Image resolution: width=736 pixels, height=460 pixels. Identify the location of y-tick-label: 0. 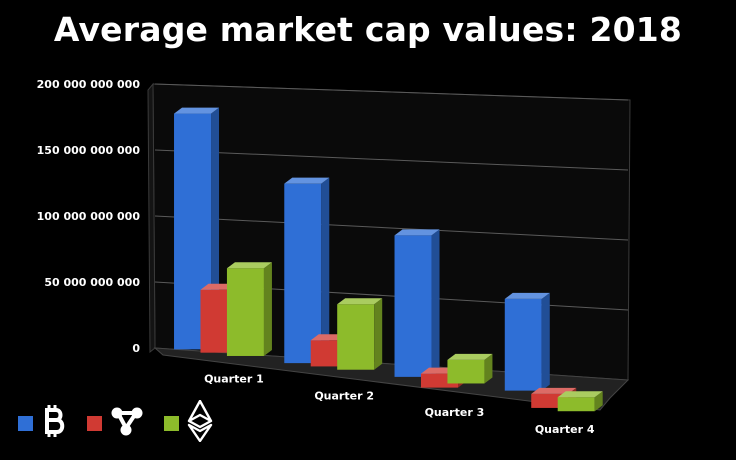
(136, 348).